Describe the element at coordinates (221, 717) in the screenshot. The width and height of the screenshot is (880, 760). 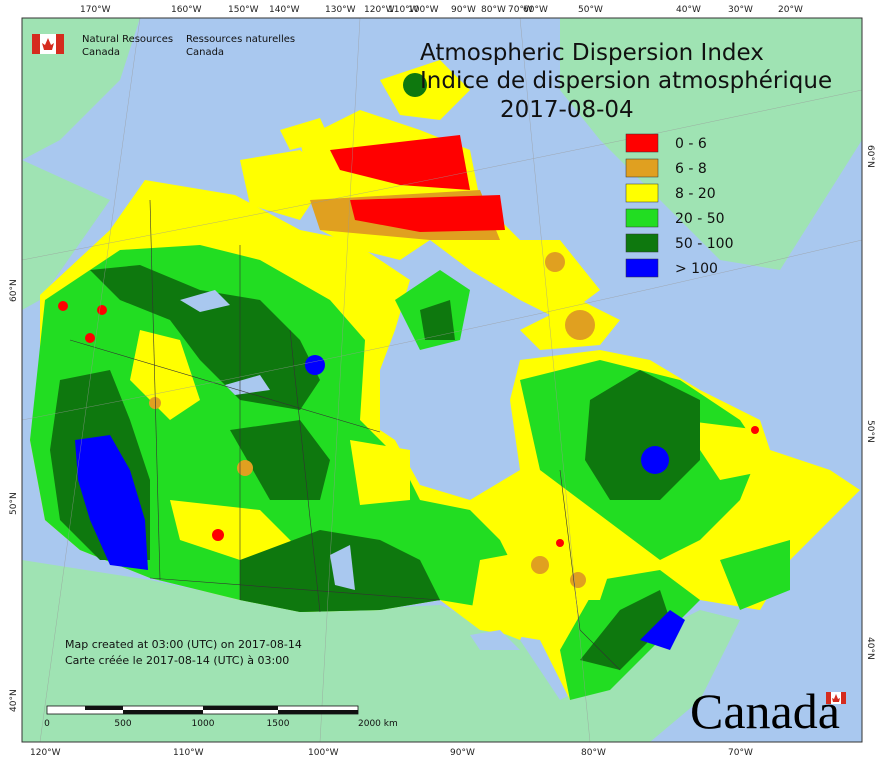
I see `scale-bar: 0 500 1000 1500 2000 km` at that location.